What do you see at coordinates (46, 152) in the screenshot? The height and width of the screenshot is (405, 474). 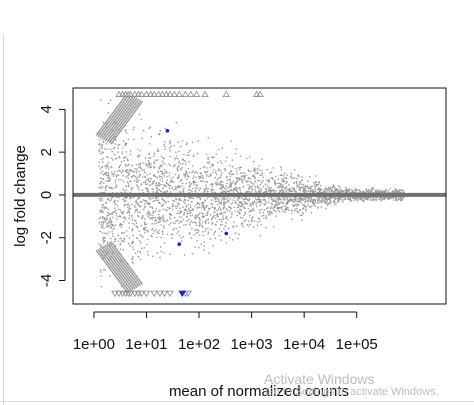 I see `y-tick-label: 2` at bounding box center [46, 152].